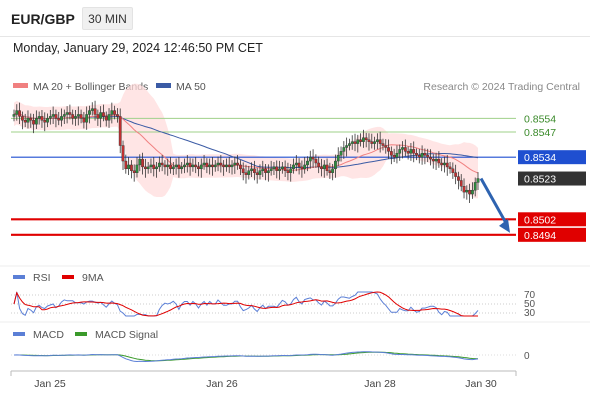 This screenshot has width=590, height=400. Describe the element at coordinates (540, 236) in the screenshot. I see `level-label-0.8494: 0.8494` at that location.